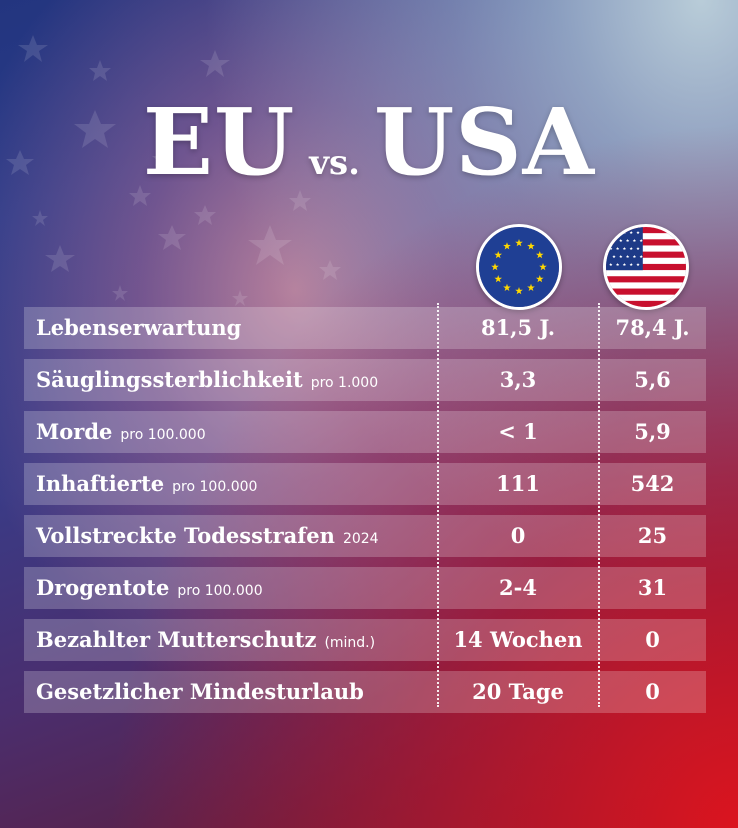 This screenshot has height=828, width=738. I want to click on table-row: Säuglingssterblichkeit pro 1.000 3,3 5,6, so click(365, 380).